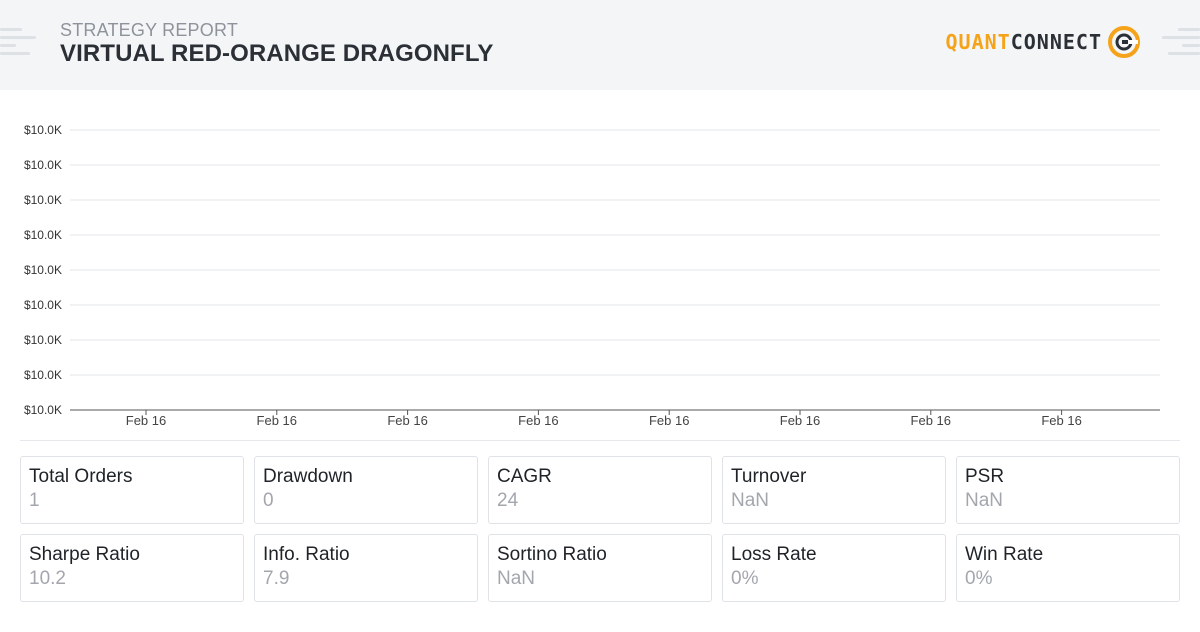 Image resolution: width=1200 pixels, height=632 pixels. Describe the element at coordinates (1056, 42) in the screenshot. I see `logo-text-connect: CONNECT` at that location.